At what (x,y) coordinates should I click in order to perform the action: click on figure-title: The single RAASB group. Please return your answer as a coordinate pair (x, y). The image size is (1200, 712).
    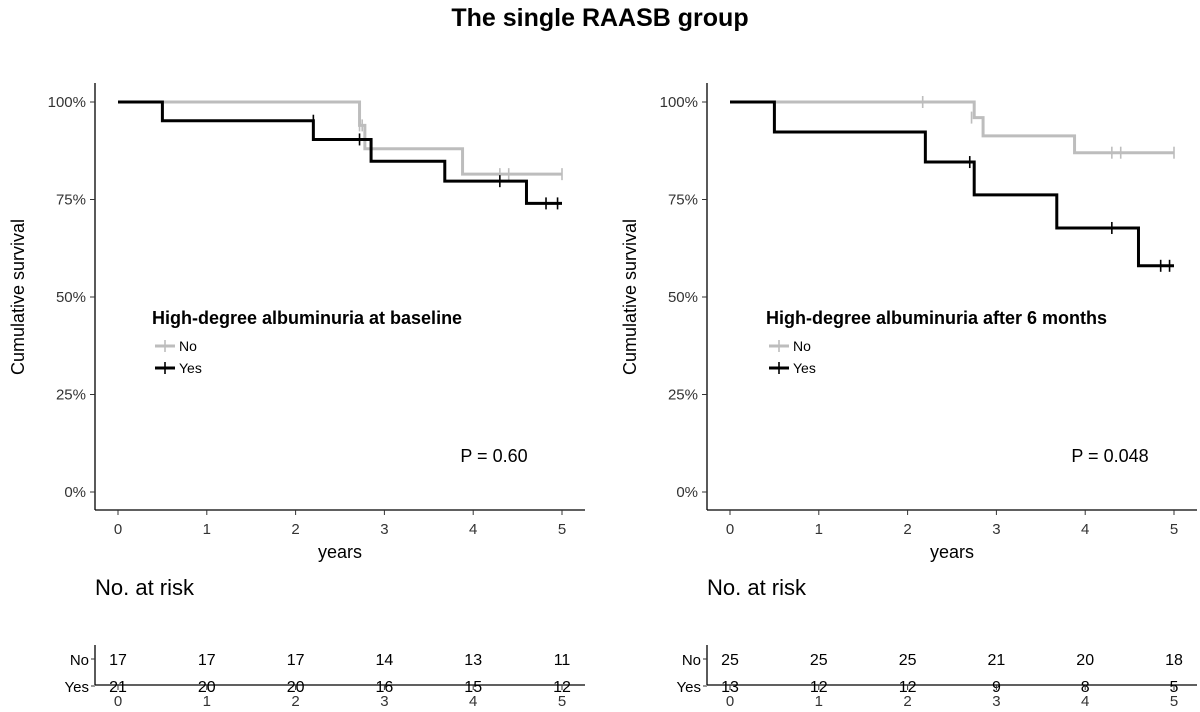
    Looking at the image, I should click on (600, 18).